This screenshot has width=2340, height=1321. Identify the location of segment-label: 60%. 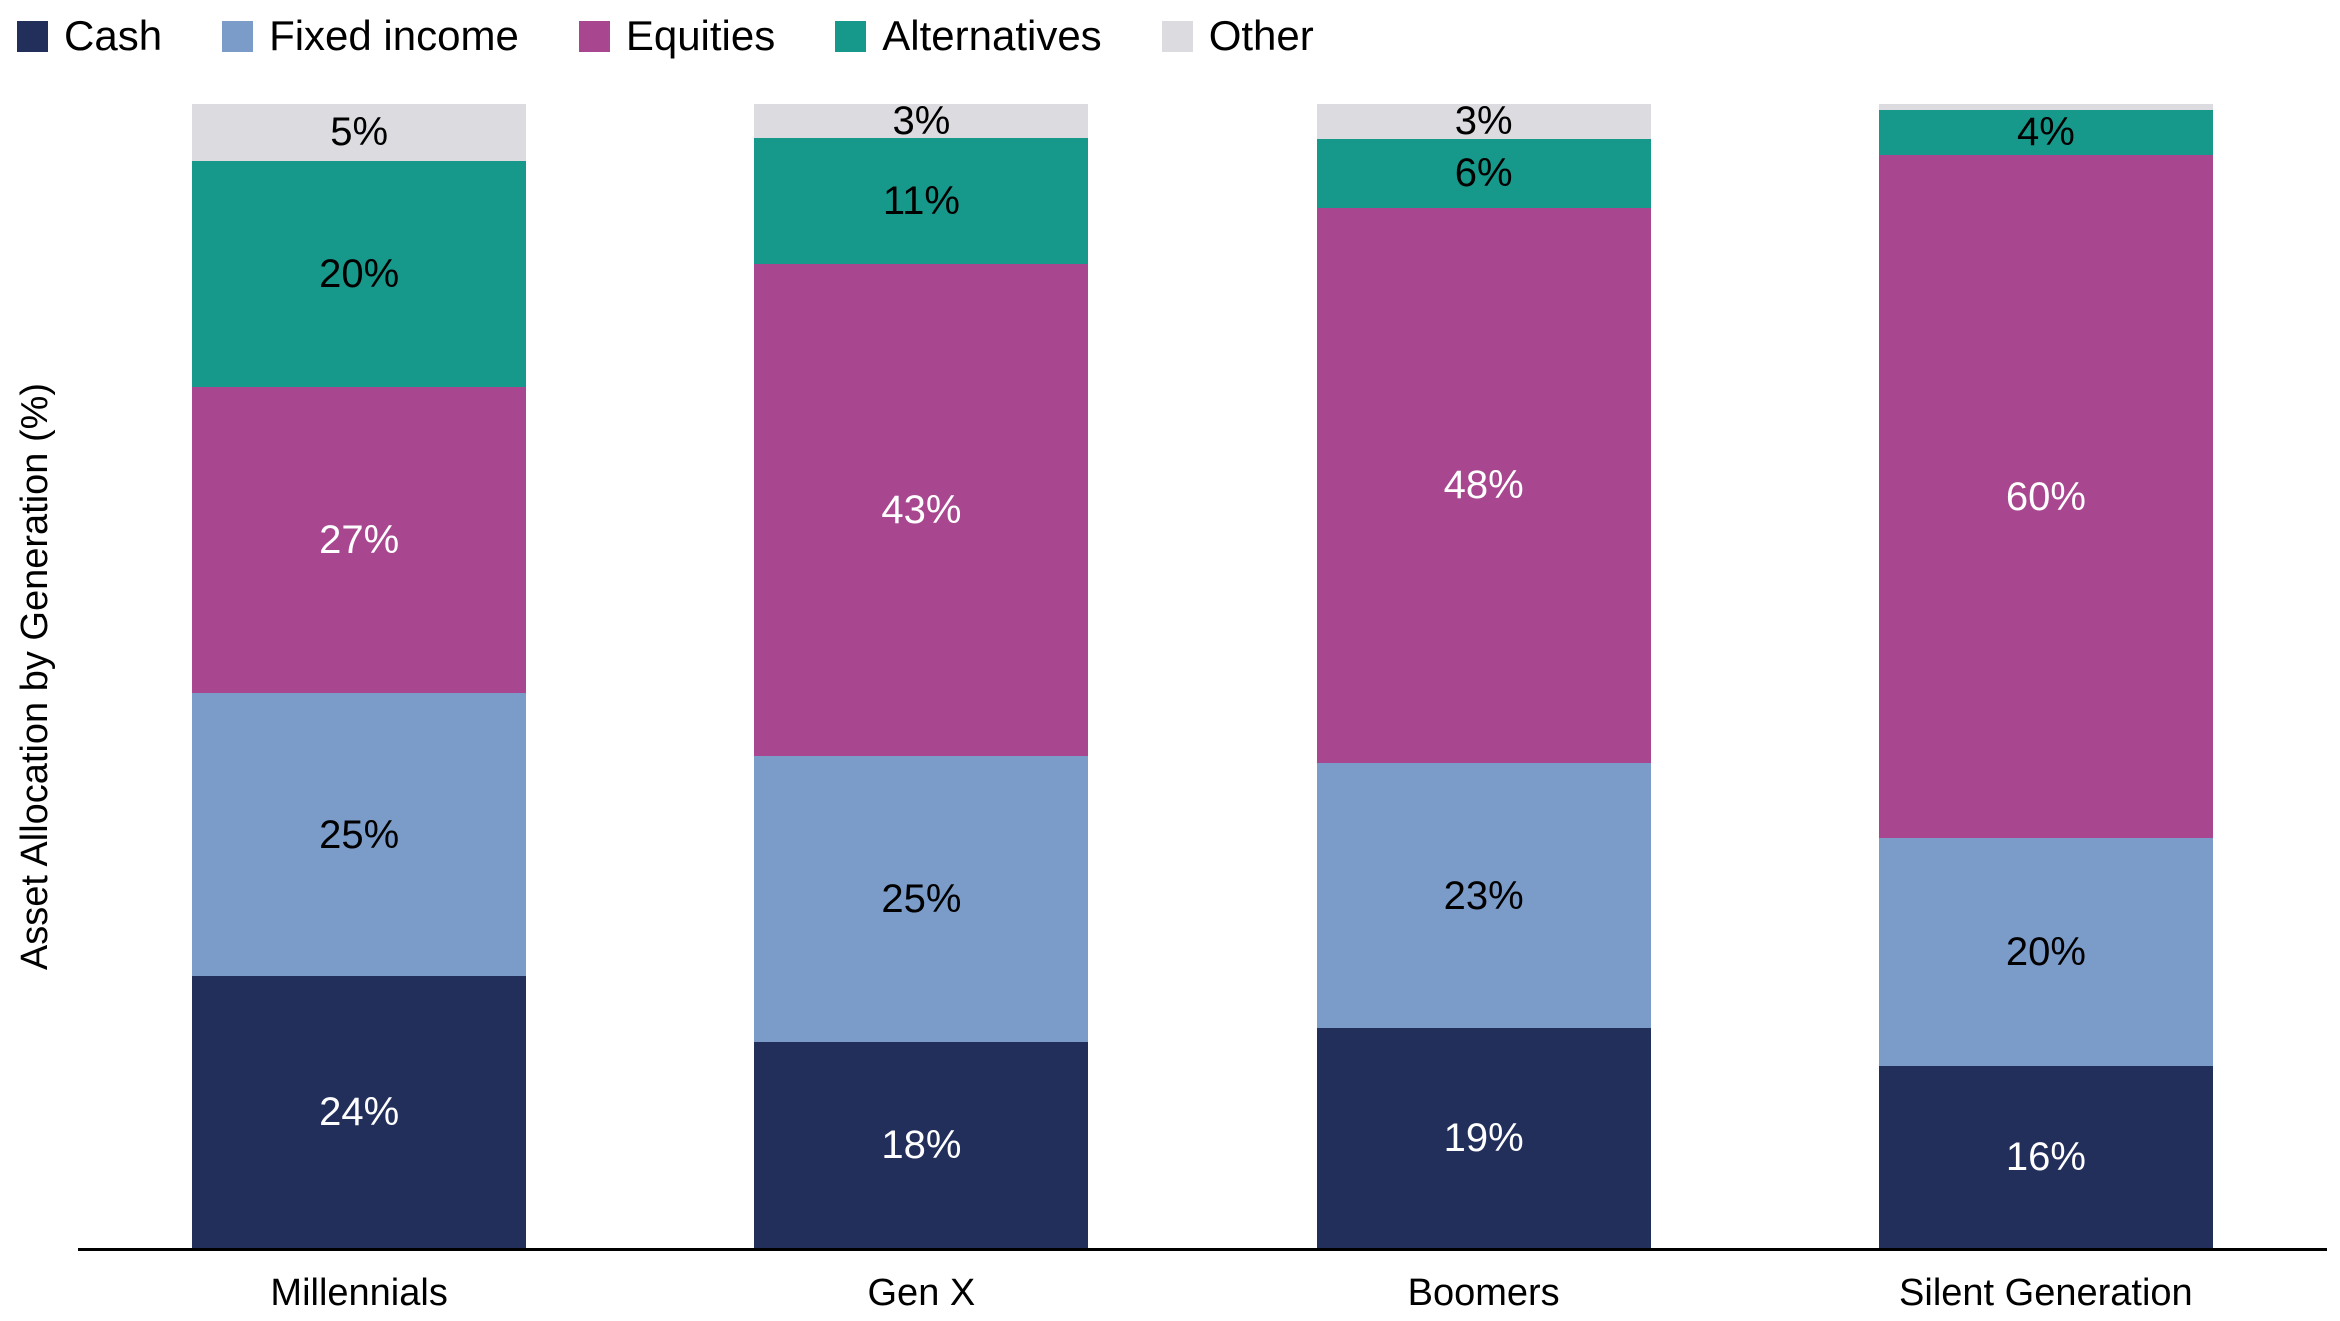
(2045, 496).